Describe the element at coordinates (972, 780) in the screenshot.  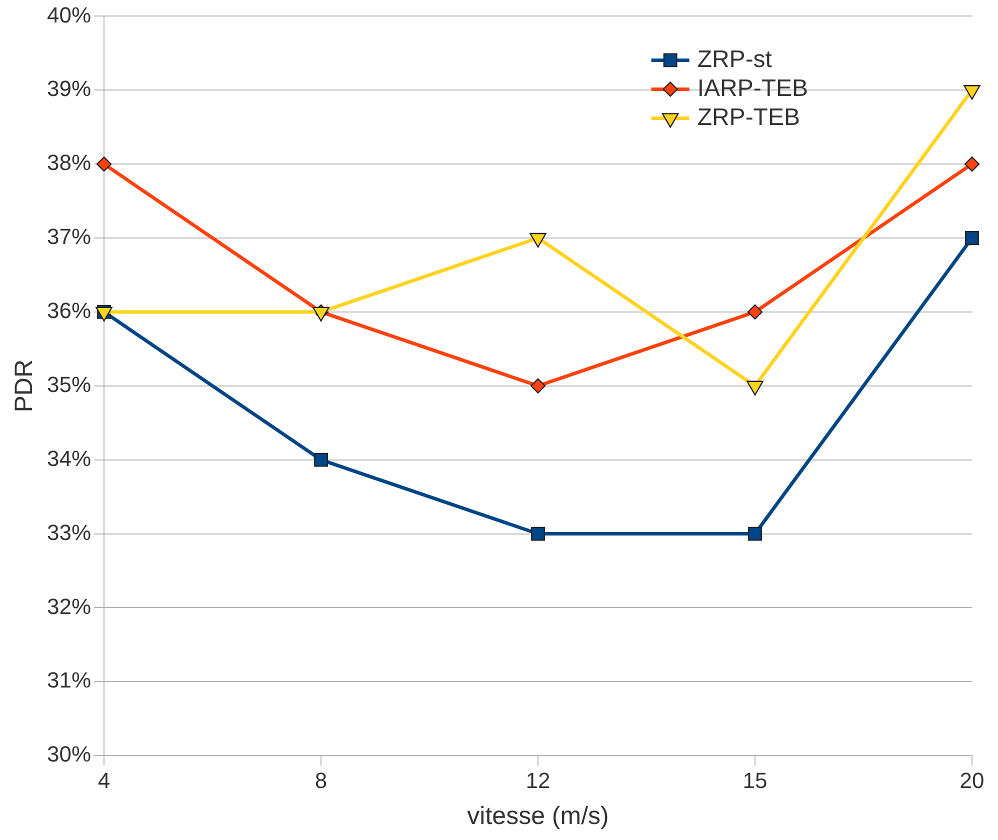
I see `x-tick-label: 20` at that location.